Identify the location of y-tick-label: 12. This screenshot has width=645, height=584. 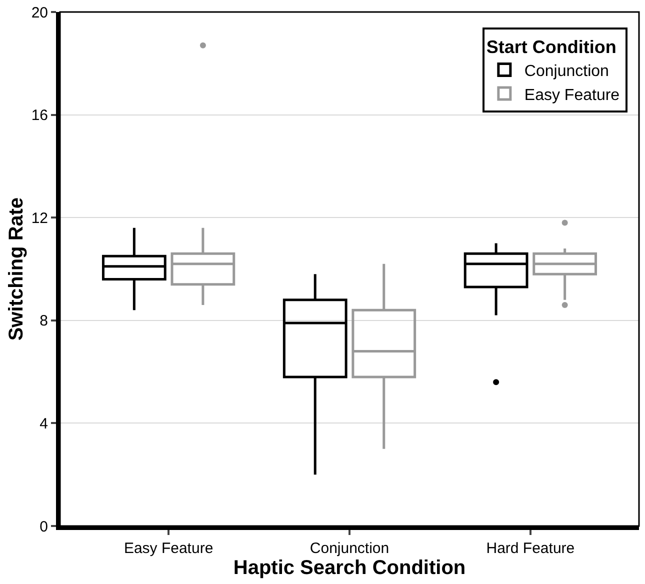
(39, 218).